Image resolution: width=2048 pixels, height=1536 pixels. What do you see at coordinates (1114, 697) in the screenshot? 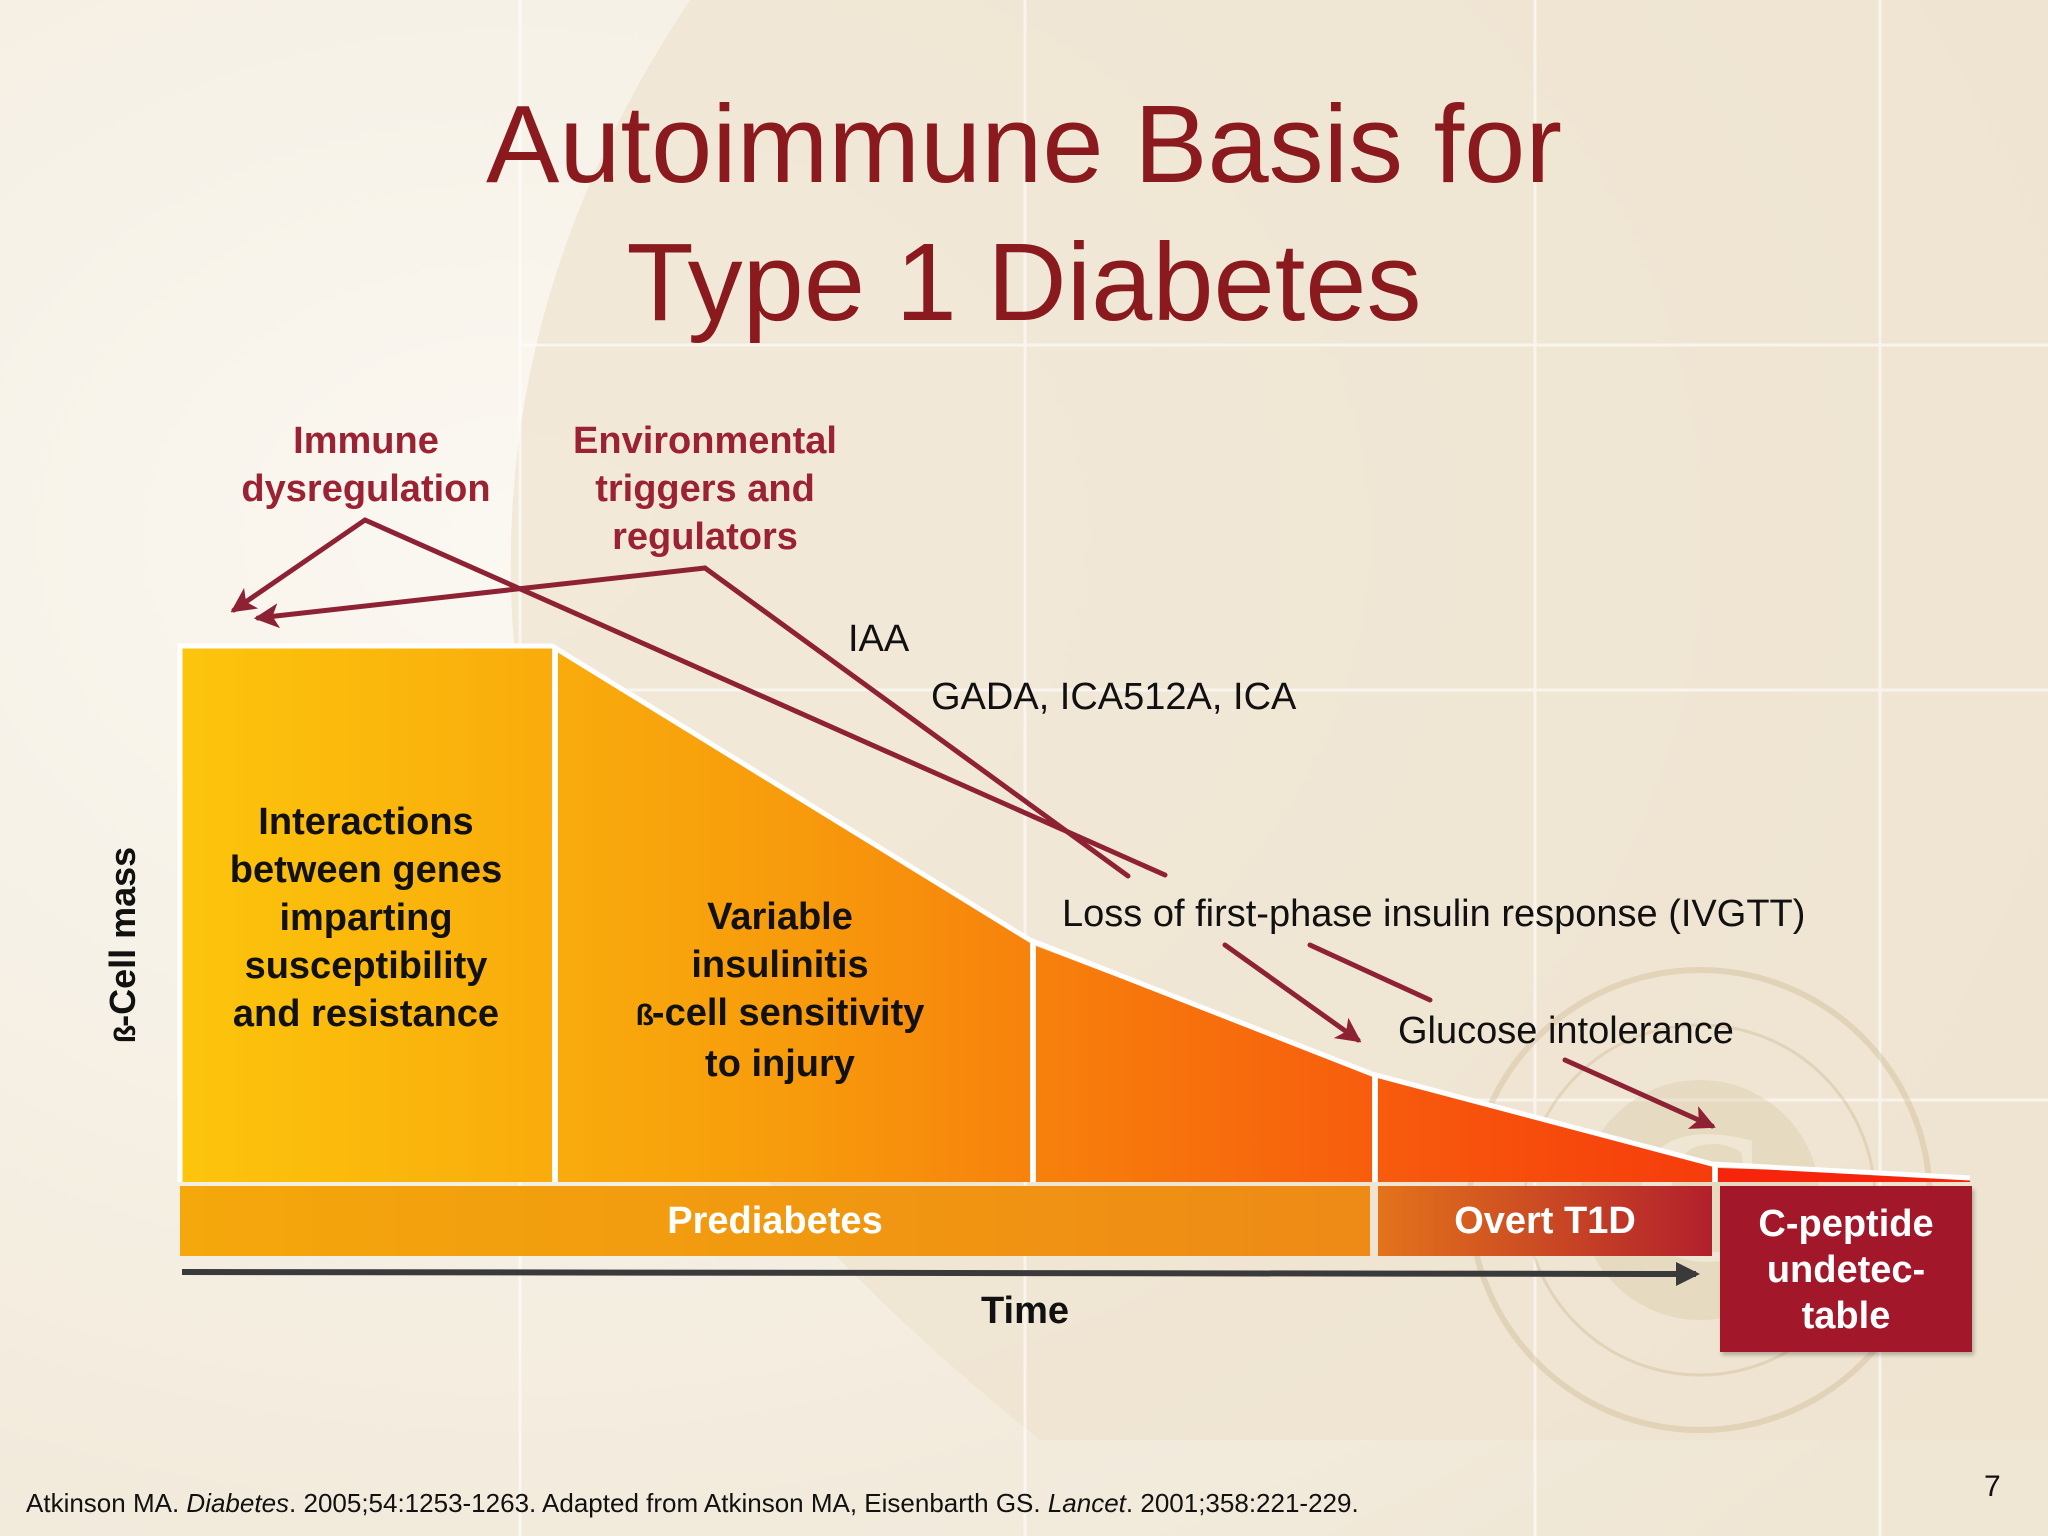
I see `label-gada: GADA, ICA512A, ICA` at bounding box center [1114, 697].